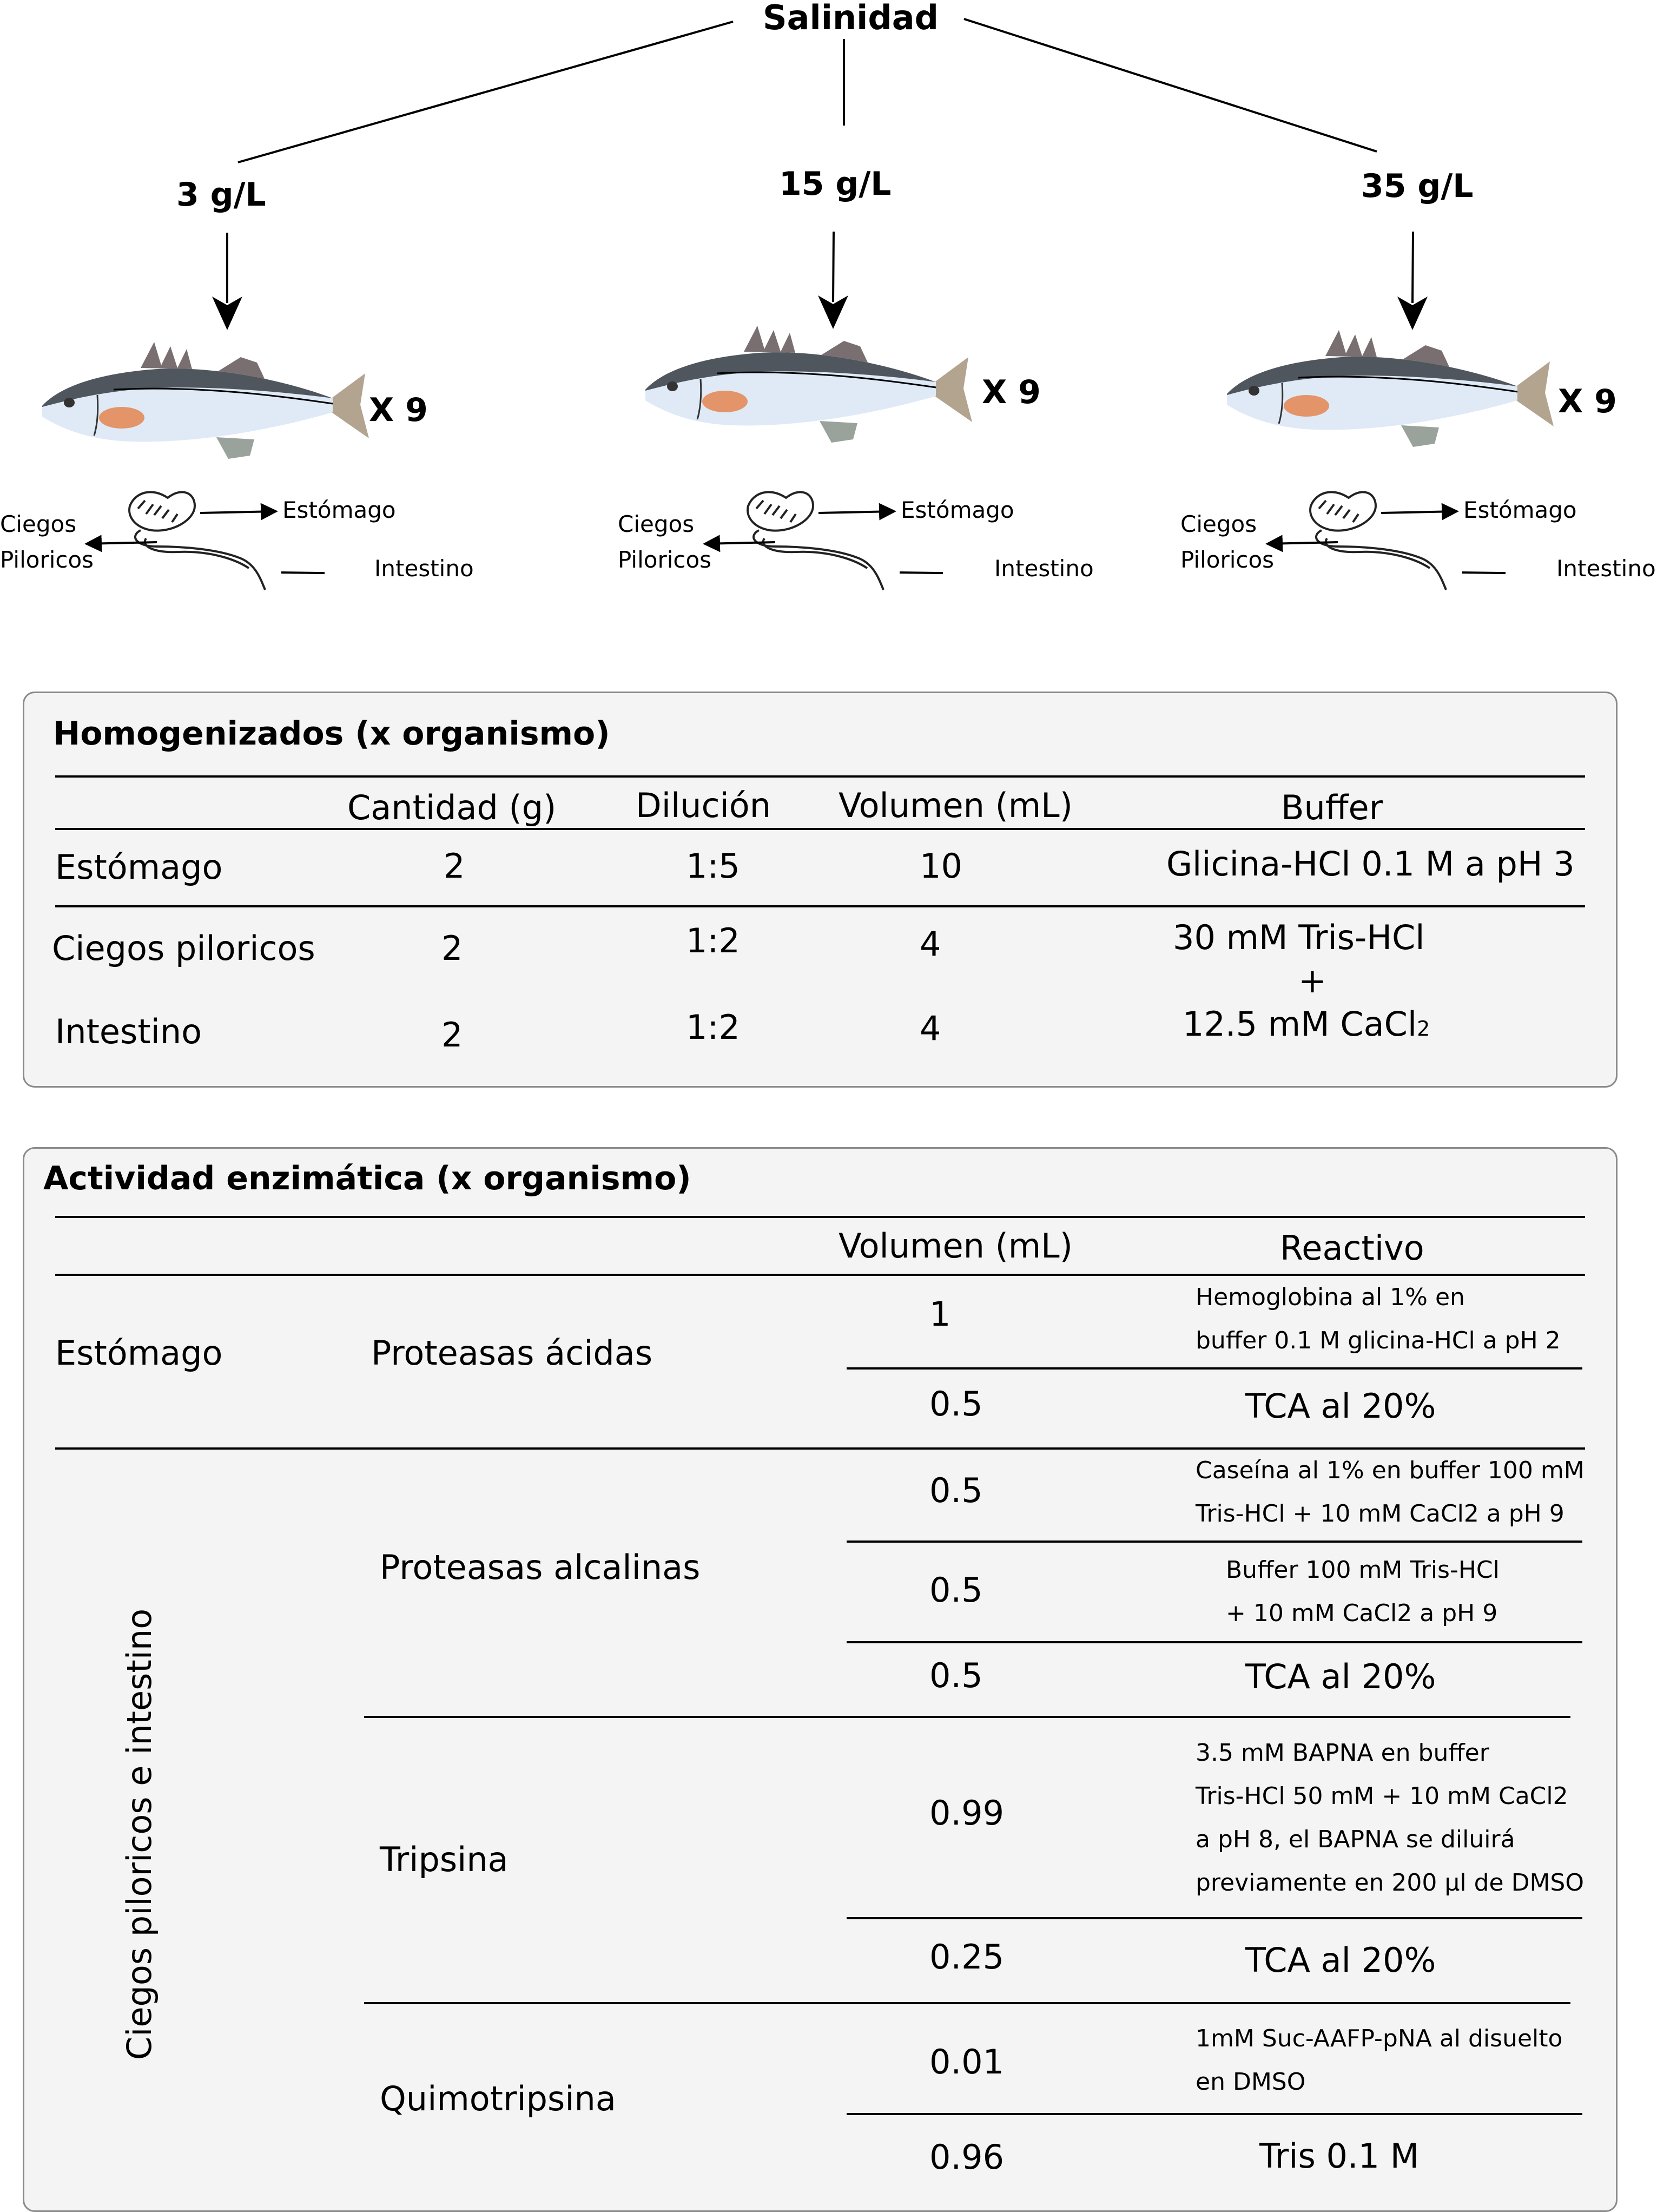 The width and height of the screenshot is (1657, 2212). I want to click on row-organ: Intestino, so click(128, 1032).